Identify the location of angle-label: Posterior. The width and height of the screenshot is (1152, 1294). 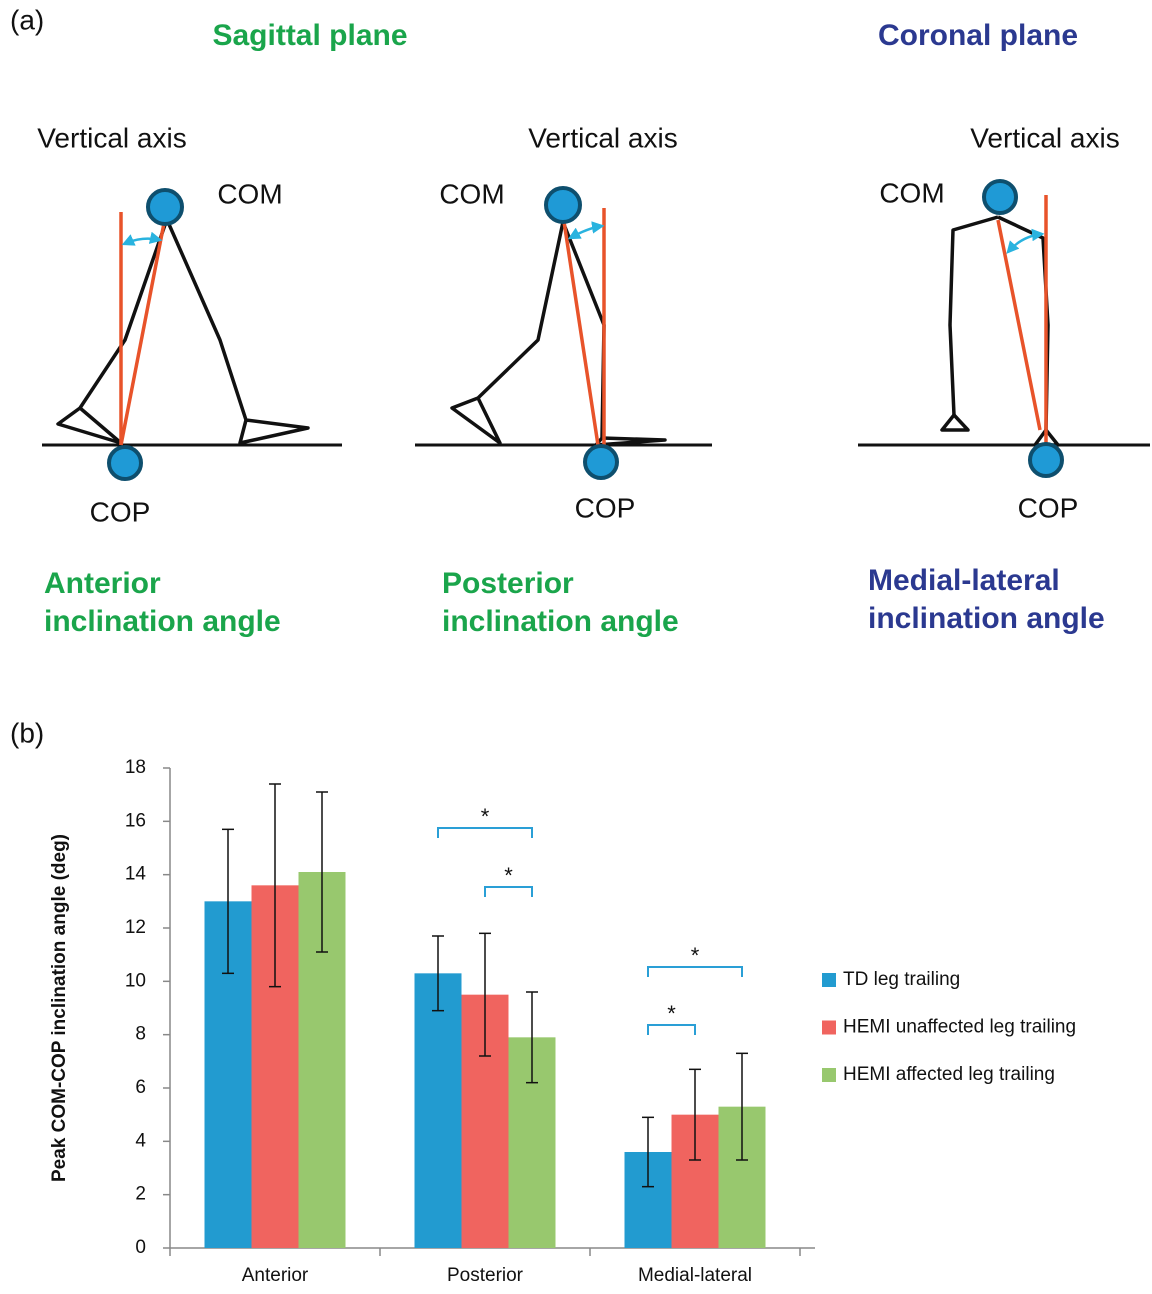
(508, 583).